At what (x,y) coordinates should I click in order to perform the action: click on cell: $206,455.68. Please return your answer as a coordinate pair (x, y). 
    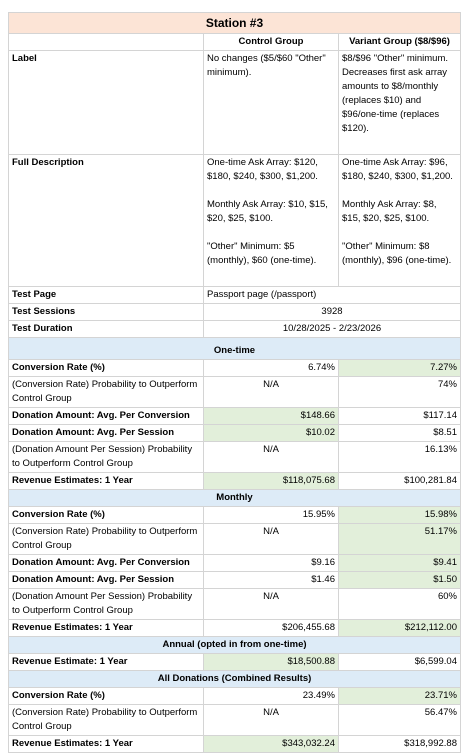
    Looking at the image, I should click on (271, 628).